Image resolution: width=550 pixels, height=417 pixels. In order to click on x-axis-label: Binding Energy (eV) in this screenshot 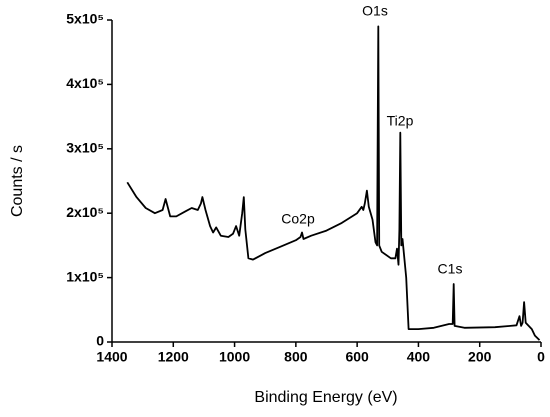, I will do `click(325, 397)`.